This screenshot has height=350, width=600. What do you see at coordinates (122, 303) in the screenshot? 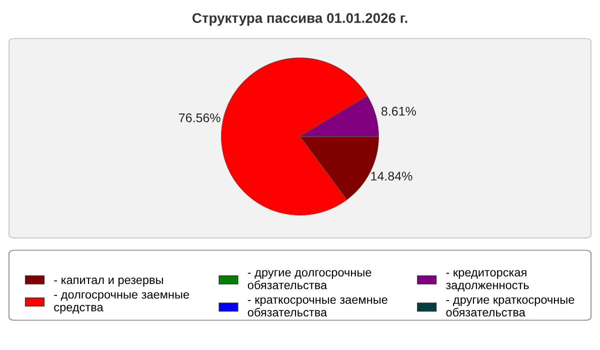
I see `legend-label: - долгосрочные заемные средства` at bounding box center [122, 303].